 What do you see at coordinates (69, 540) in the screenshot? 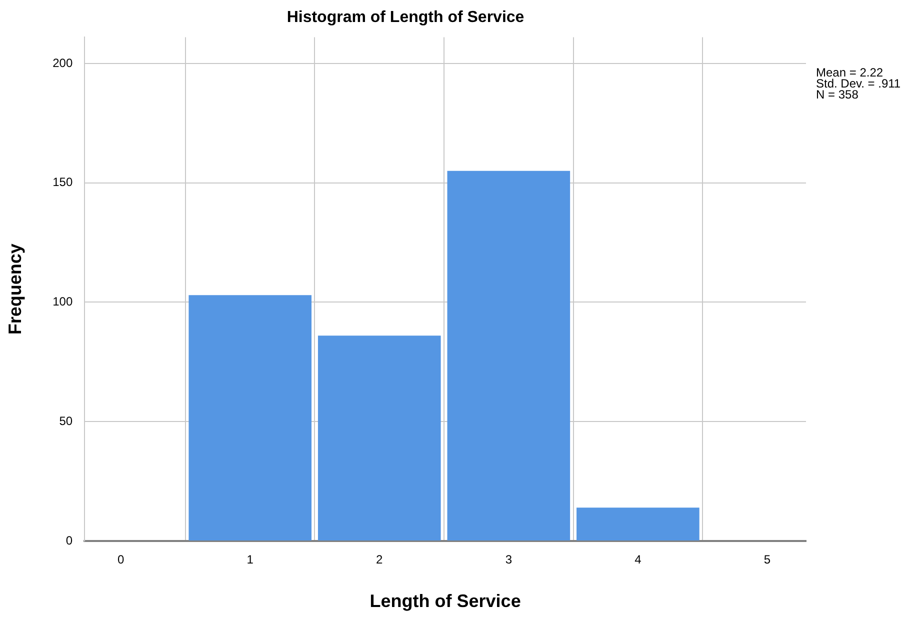
I see `y-tick-label: 0` at bounding box center [69, 540].